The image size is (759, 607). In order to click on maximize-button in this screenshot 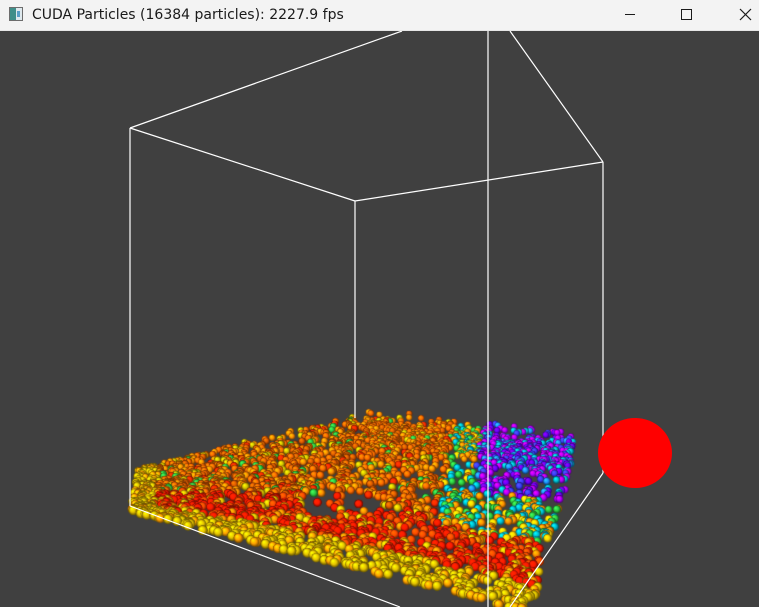, I will do `click(686, 15)`.